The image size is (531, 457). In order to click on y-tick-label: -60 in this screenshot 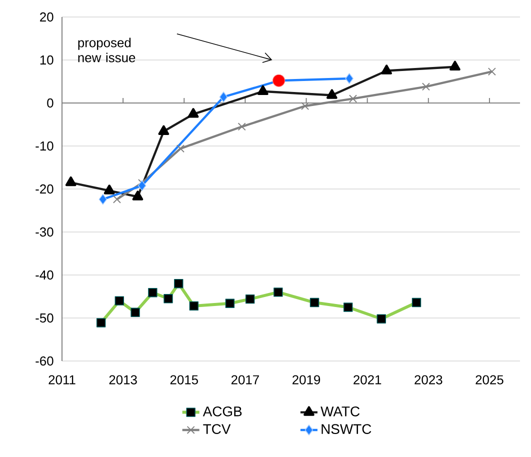, I will do `click(45, 361)`.